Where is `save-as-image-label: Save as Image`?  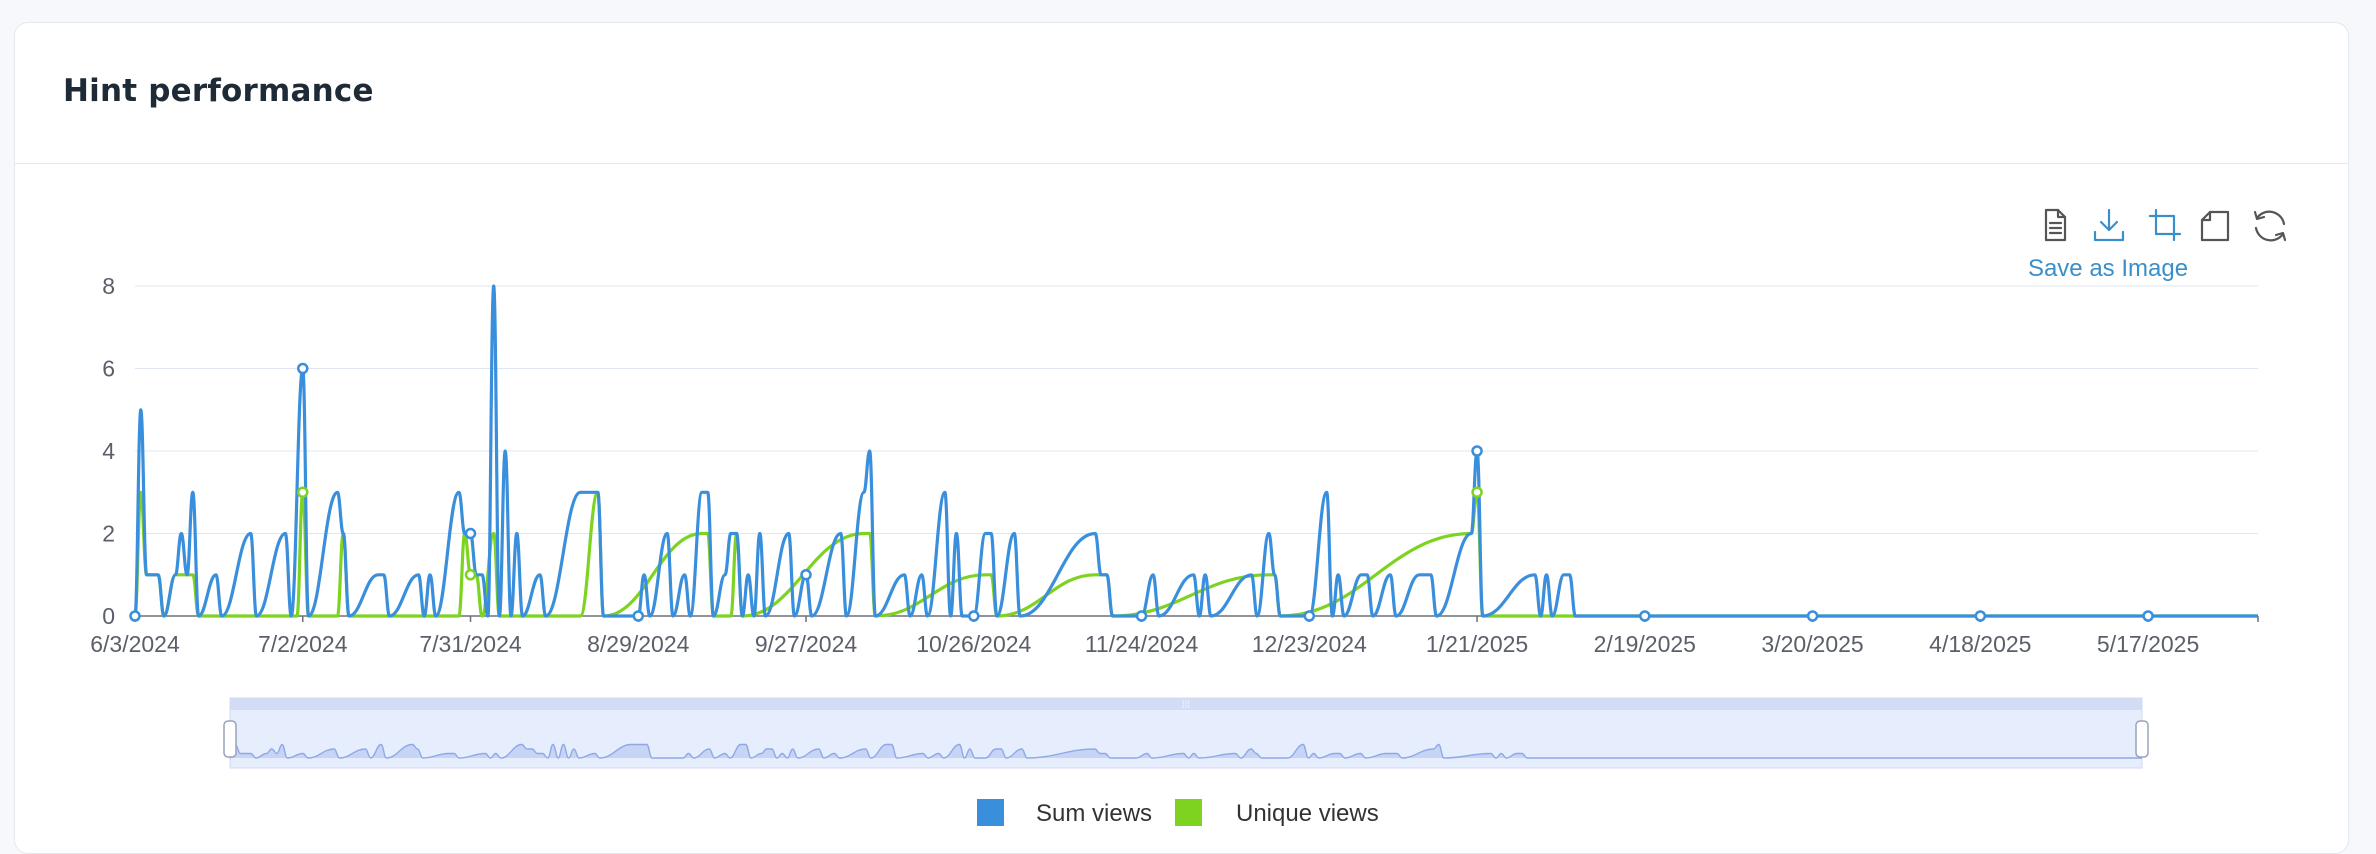 save-as-image-label: Save as Image is located at coordinates (2108, 268).